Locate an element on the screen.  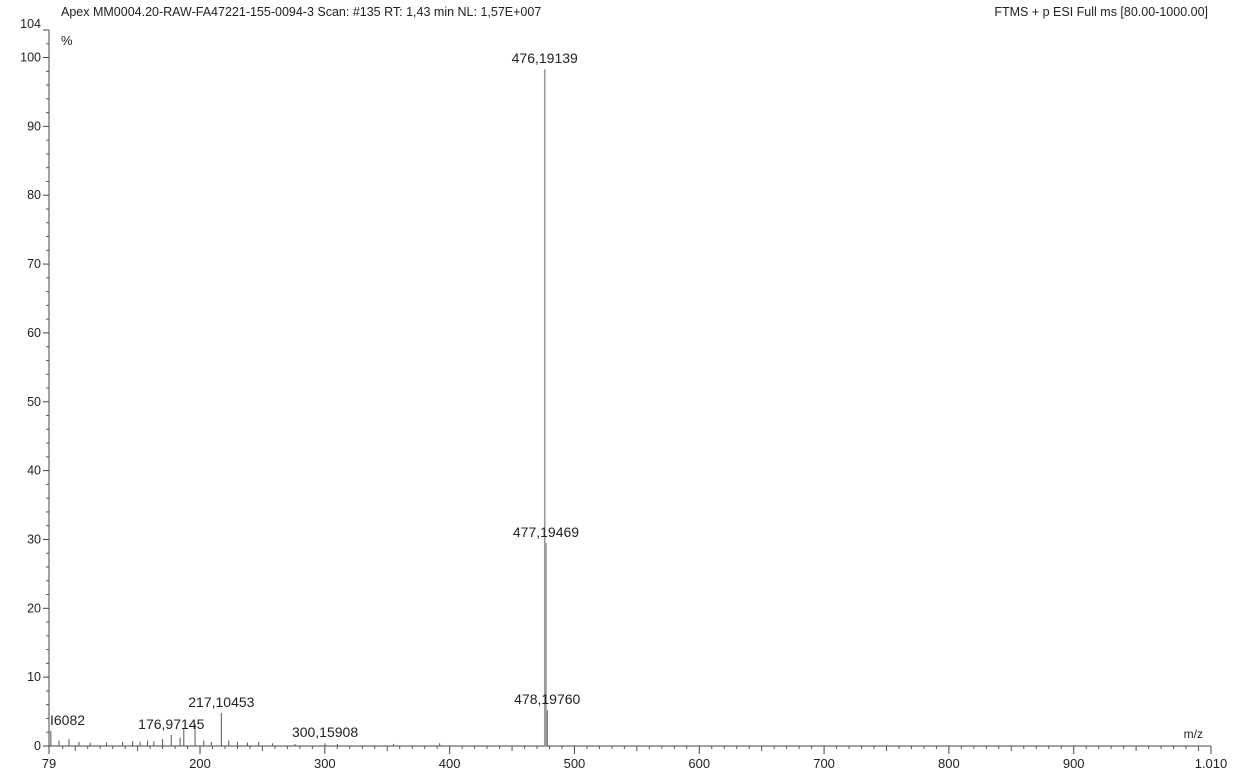
x-tick-label: 700 is located at coordinates (824, 763).